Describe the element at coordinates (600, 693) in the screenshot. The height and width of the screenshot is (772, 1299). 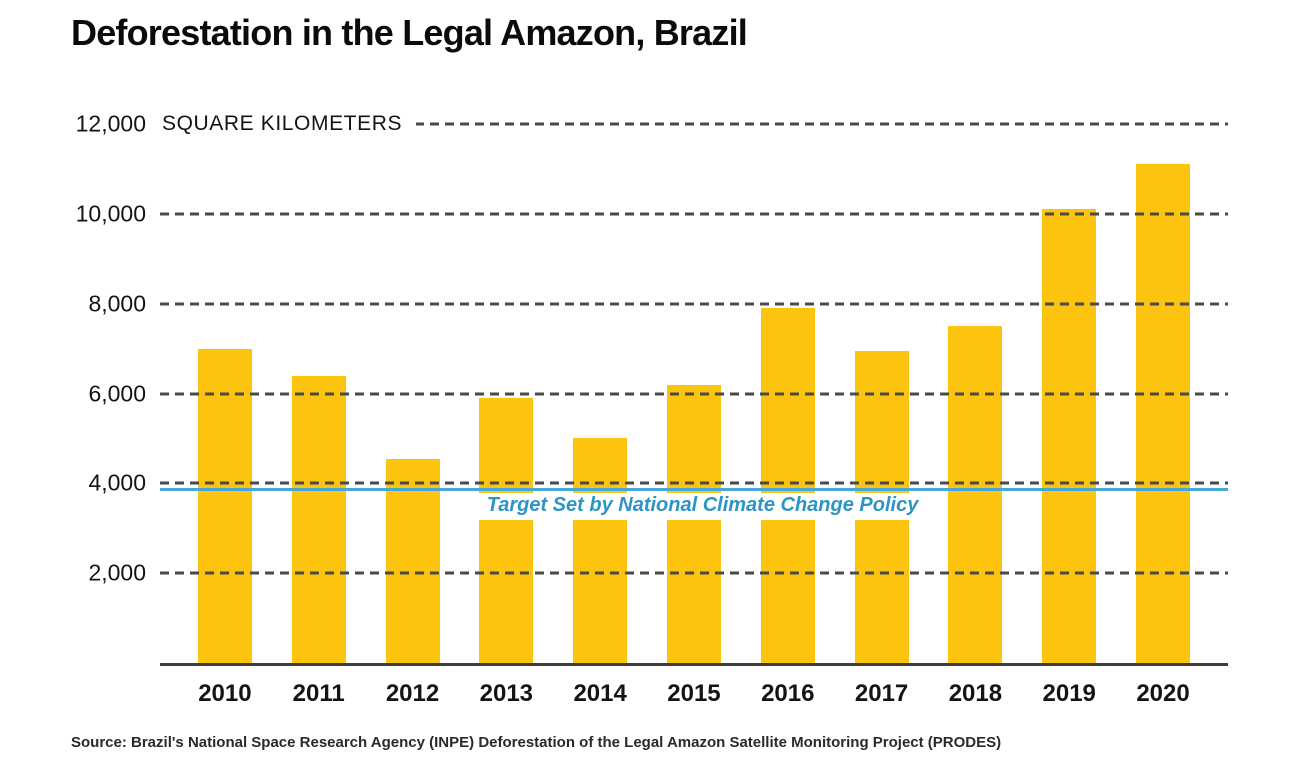
I see `x-axis-label-2014: 2014` at that location.